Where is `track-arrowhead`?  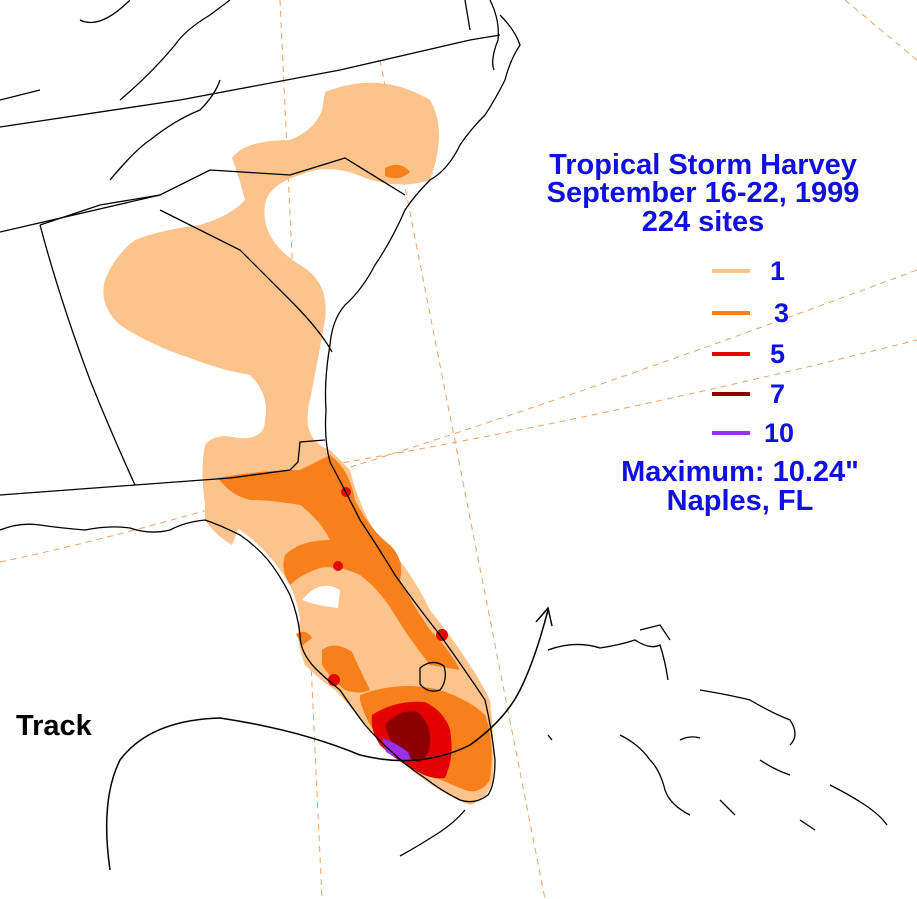 track-arrowhead is located at coordinates (544, 616).